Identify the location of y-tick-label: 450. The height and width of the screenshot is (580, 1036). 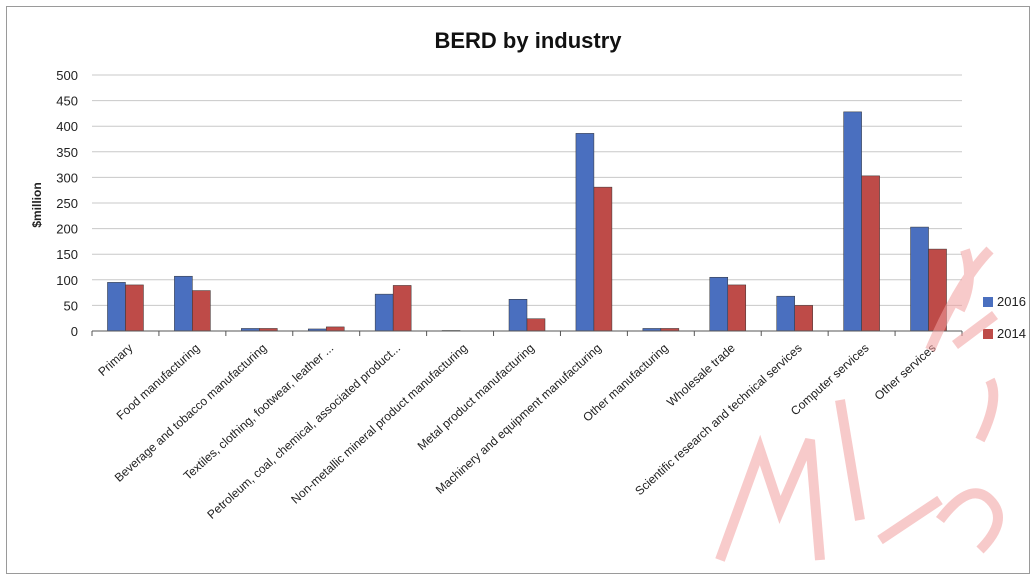
(67, 101).